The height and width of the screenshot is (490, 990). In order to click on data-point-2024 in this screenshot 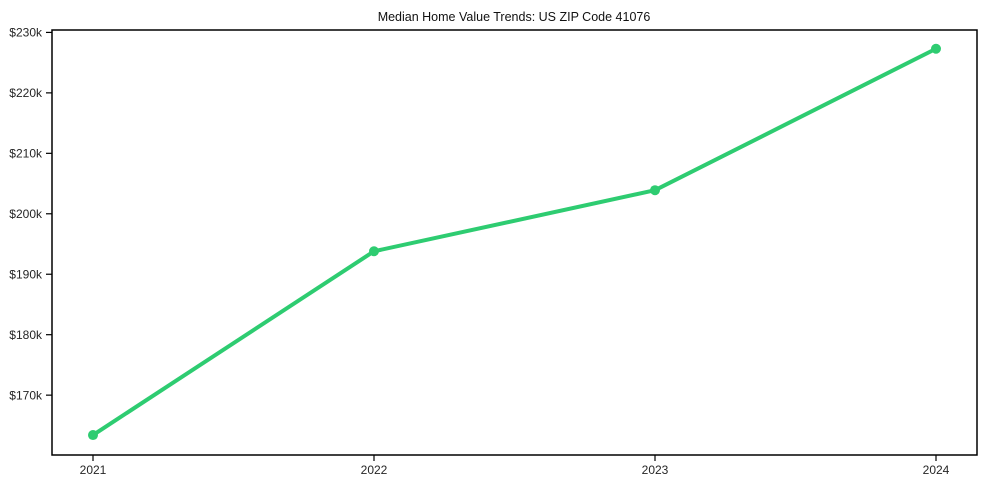, I will do `click(936, 48)`.